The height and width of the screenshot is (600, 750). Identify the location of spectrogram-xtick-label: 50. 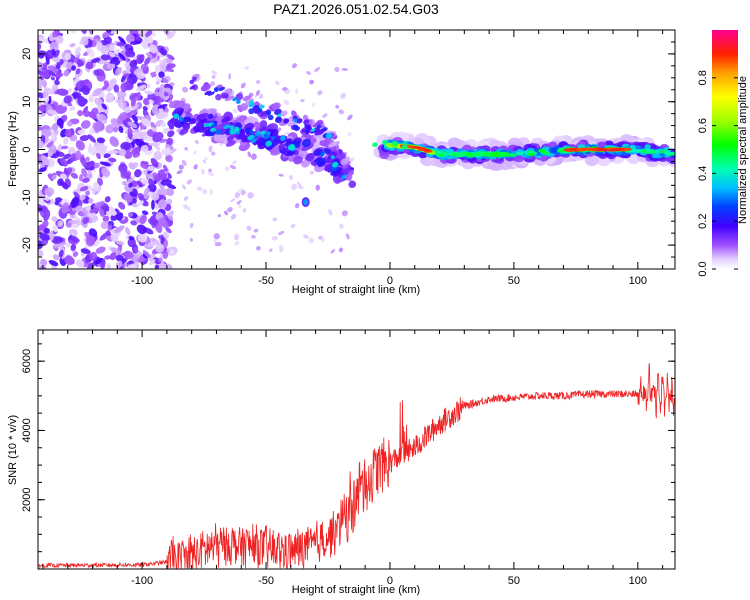
(514, 281).